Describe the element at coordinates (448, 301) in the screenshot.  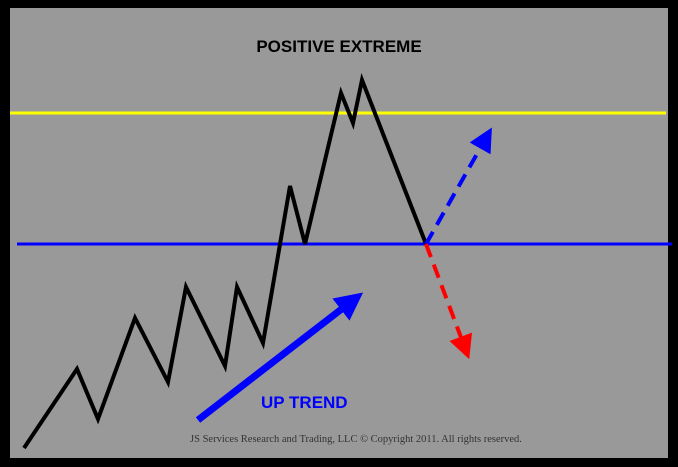
I see `down-scenario-arrow` at that location.